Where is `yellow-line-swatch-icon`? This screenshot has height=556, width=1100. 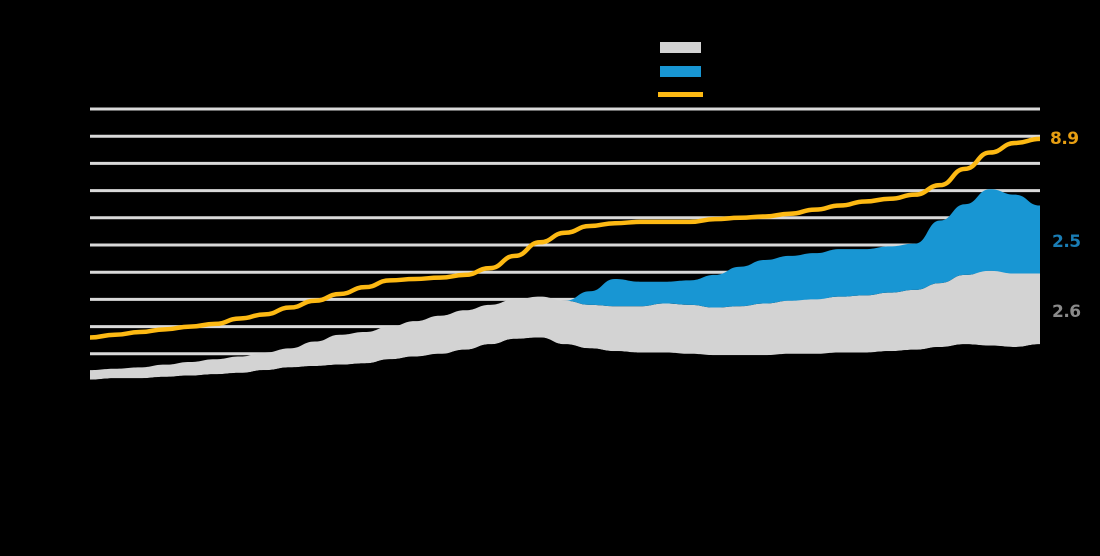 yellow-line-swatch-icon is located at coordinates (680, 94).